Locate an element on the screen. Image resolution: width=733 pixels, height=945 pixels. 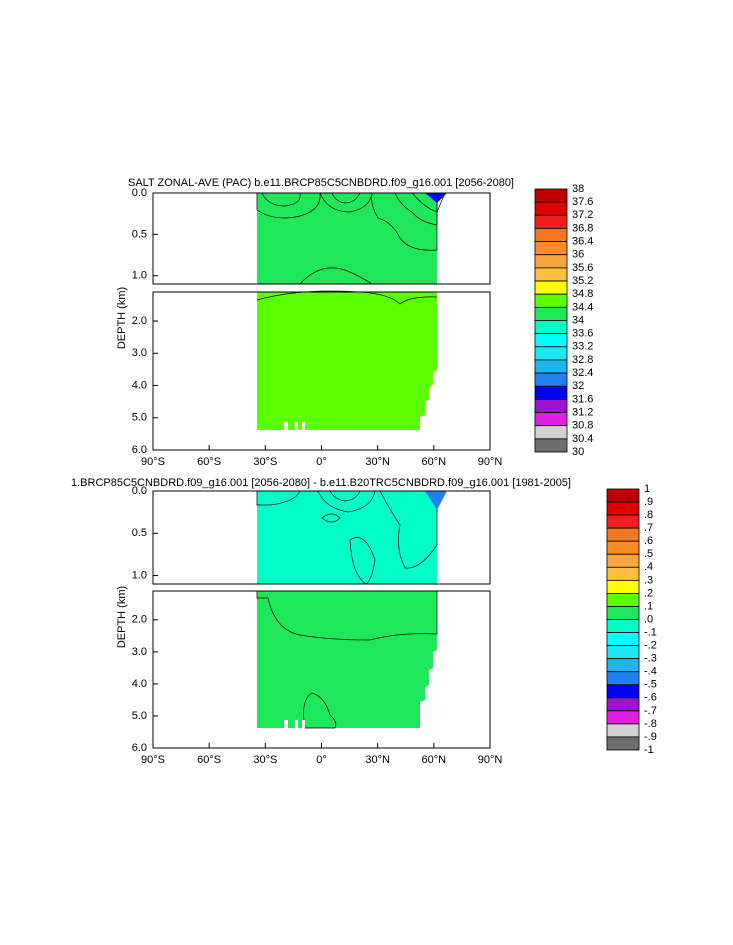
colorbar-label: 38 is located at coordinates (578, 189).